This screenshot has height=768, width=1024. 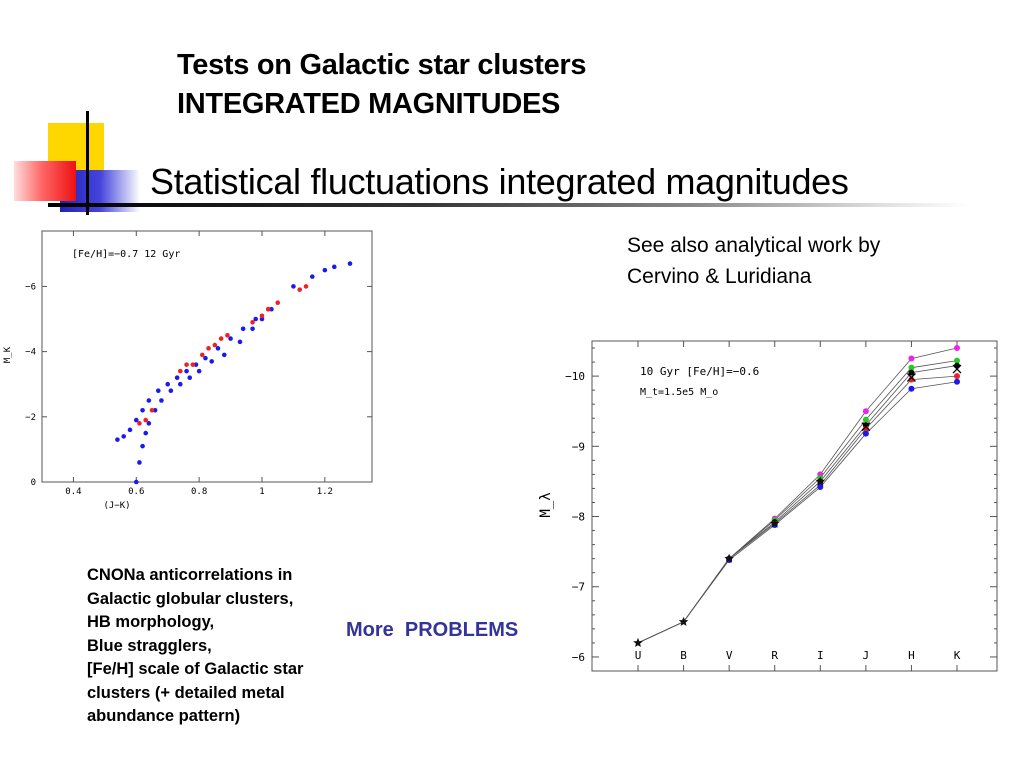 What do you see at coordinates (190, 598) in the screenshot?
I see `note-line: Galactic globular clusters,` at bounding box center [190, 598].